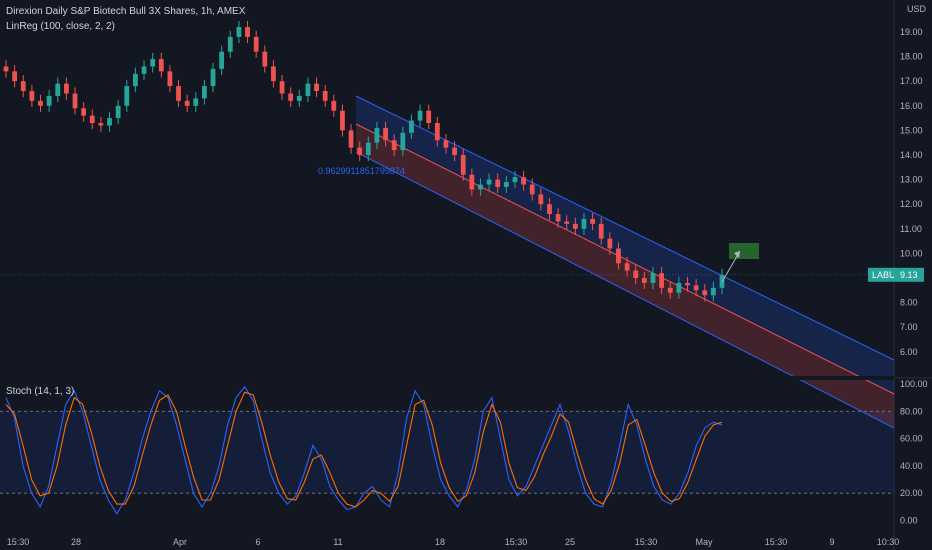  What do you see at coordinates (888, 542) in the screenshot?
I see `time-axis-tick: 10:30` at bounding box center [888, 542].